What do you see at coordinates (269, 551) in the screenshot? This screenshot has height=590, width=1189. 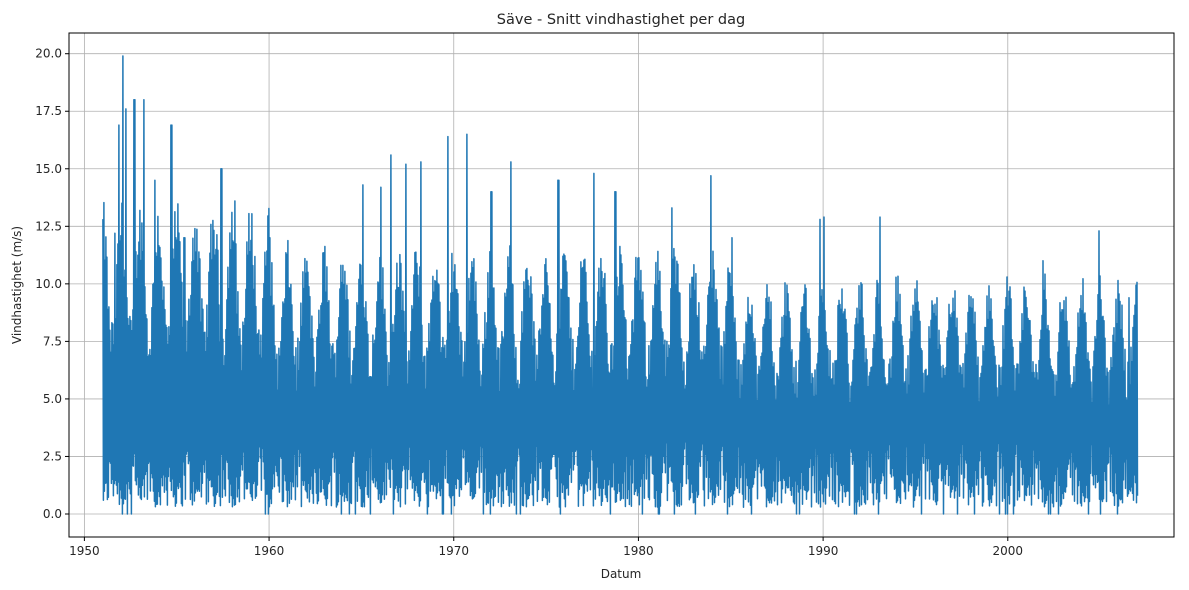 I see `x-tick-label: 1960` at bounding box center [269, 551].